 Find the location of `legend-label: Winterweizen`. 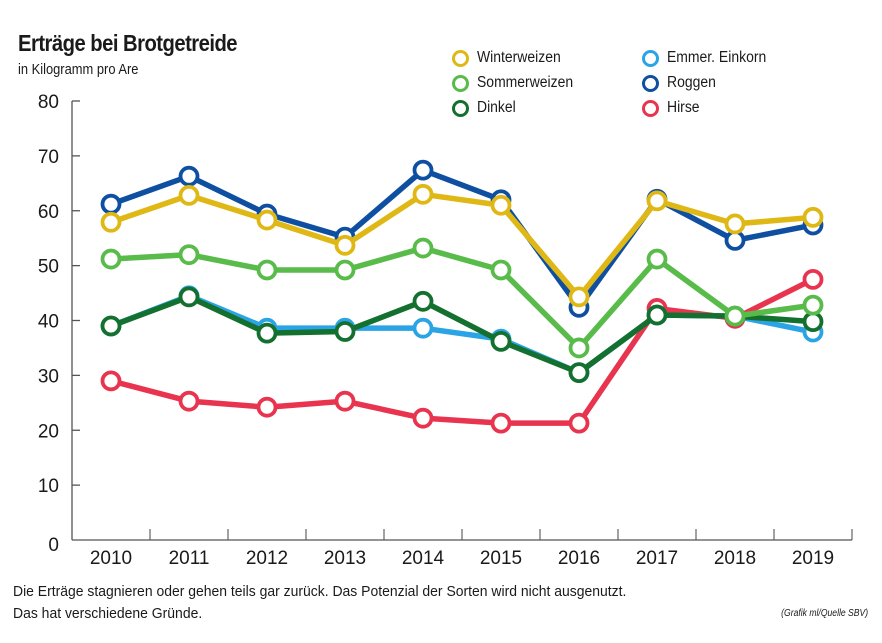

legend-label: Winterweizen is located at coordinates (519, 57).